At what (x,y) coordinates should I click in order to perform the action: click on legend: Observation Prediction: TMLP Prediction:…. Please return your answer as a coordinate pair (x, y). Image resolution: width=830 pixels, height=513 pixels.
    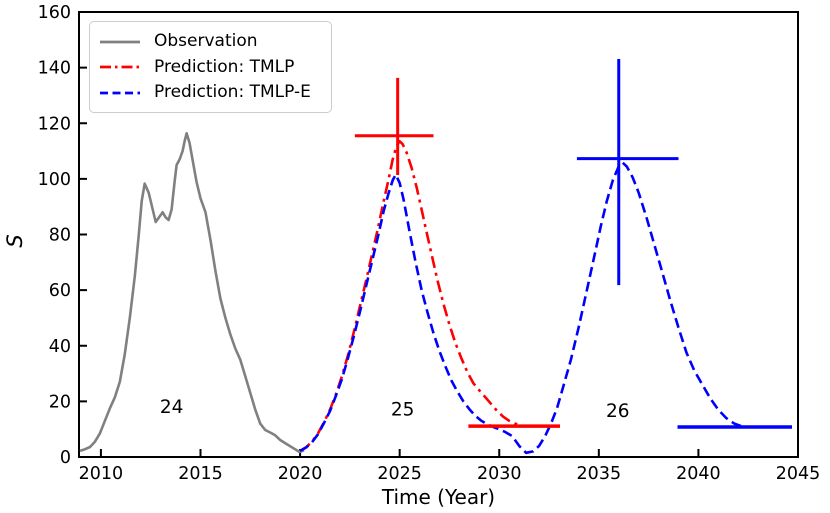
    Looking at the image, I should click on (210, 67).